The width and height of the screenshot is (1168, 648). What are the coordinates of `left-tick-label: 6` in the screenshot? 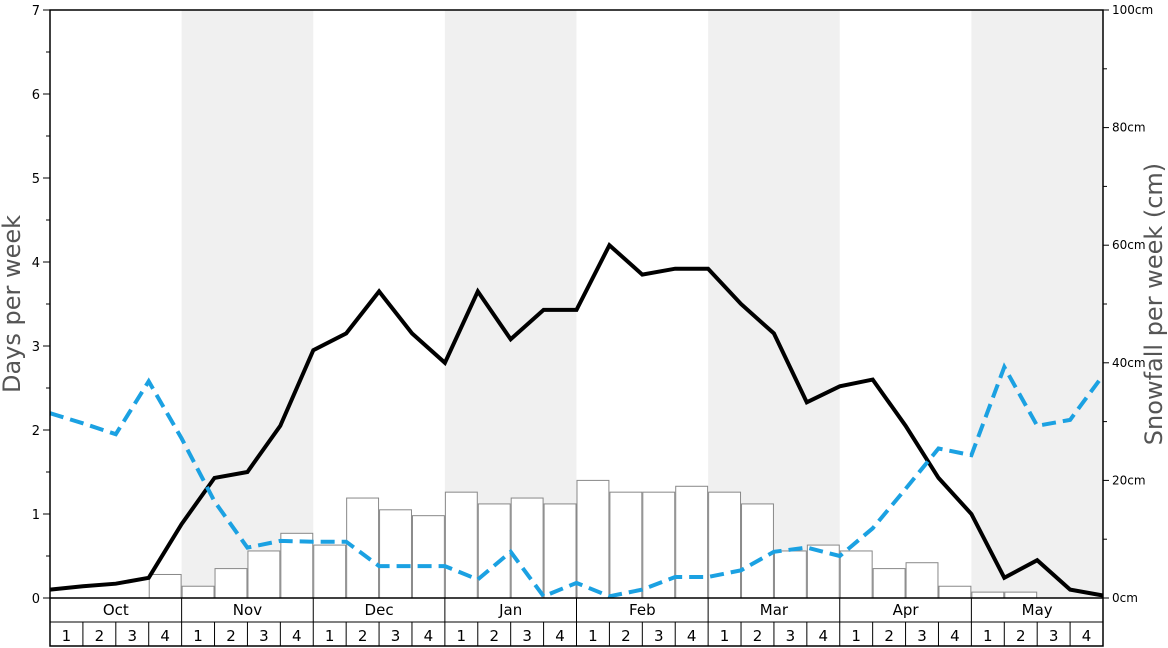 It's located at (36, 95).